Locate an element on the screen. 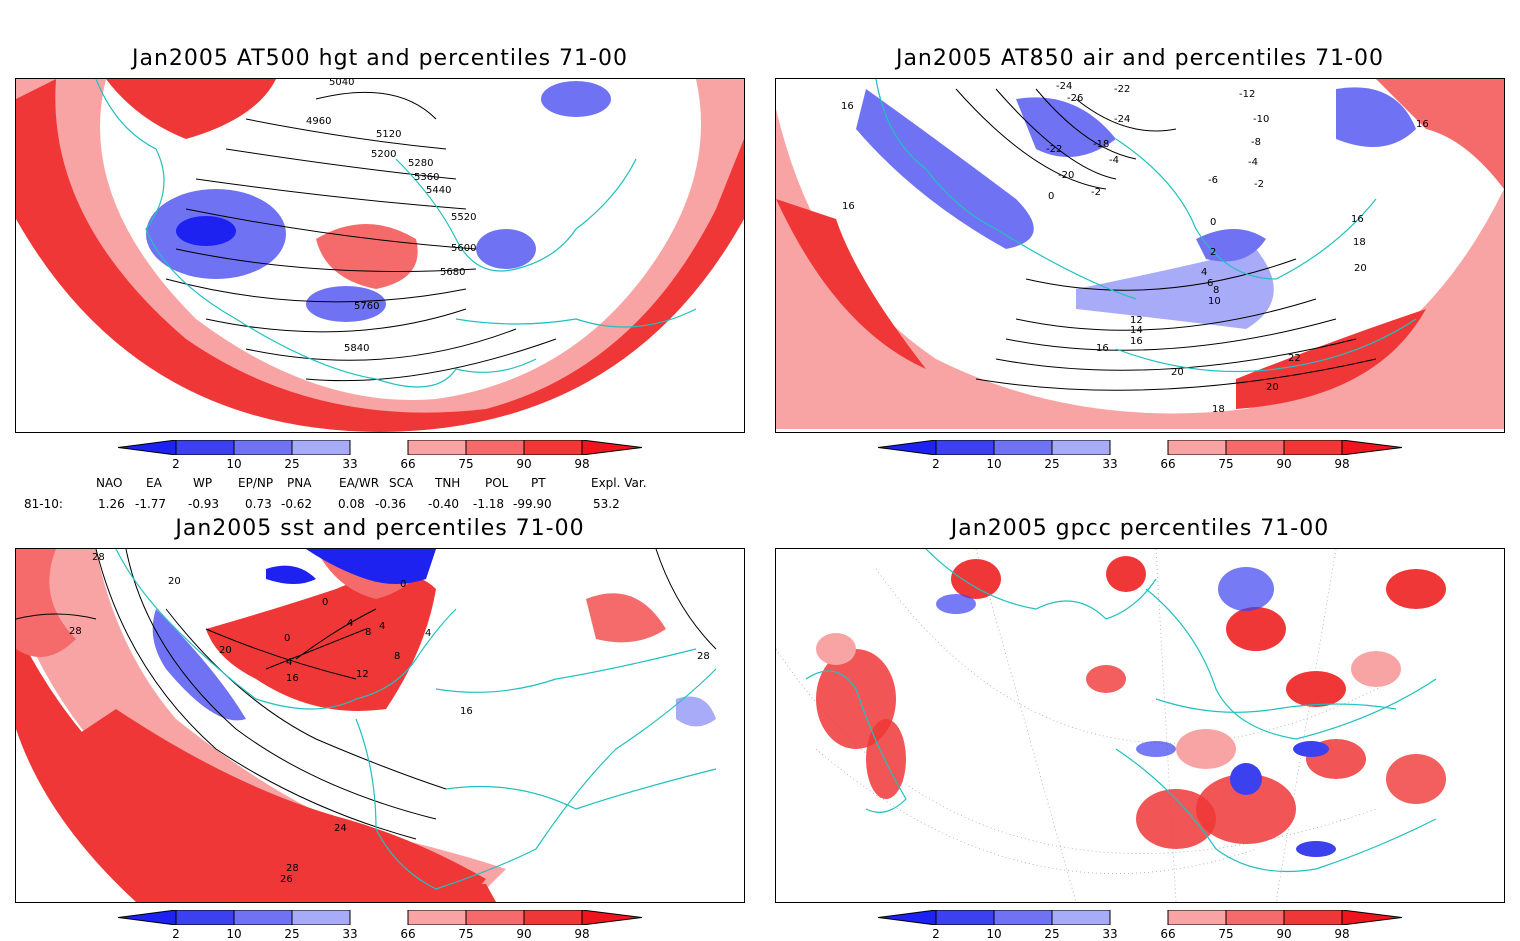  colorbar-panel4: 2 10 25 33 66 75 90 98 is located at coordinates (1140, 925).